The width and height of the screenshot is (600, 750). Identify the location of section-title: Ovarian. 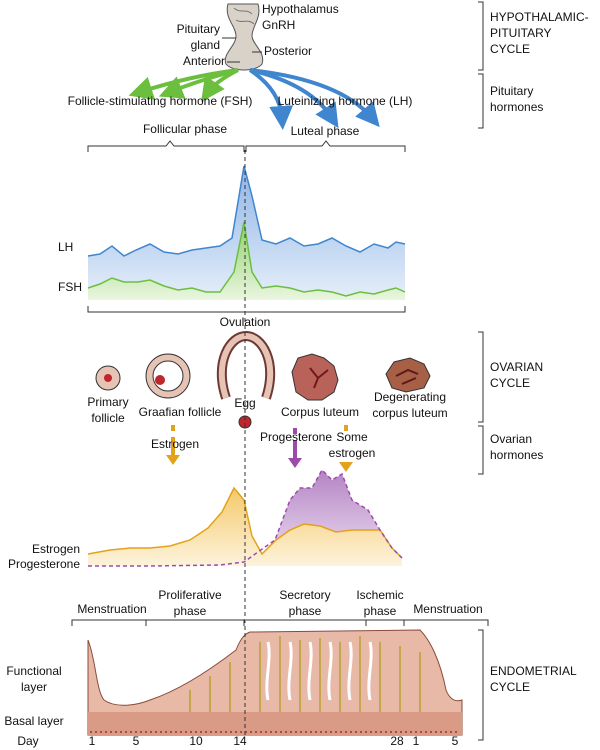
(511, 439).